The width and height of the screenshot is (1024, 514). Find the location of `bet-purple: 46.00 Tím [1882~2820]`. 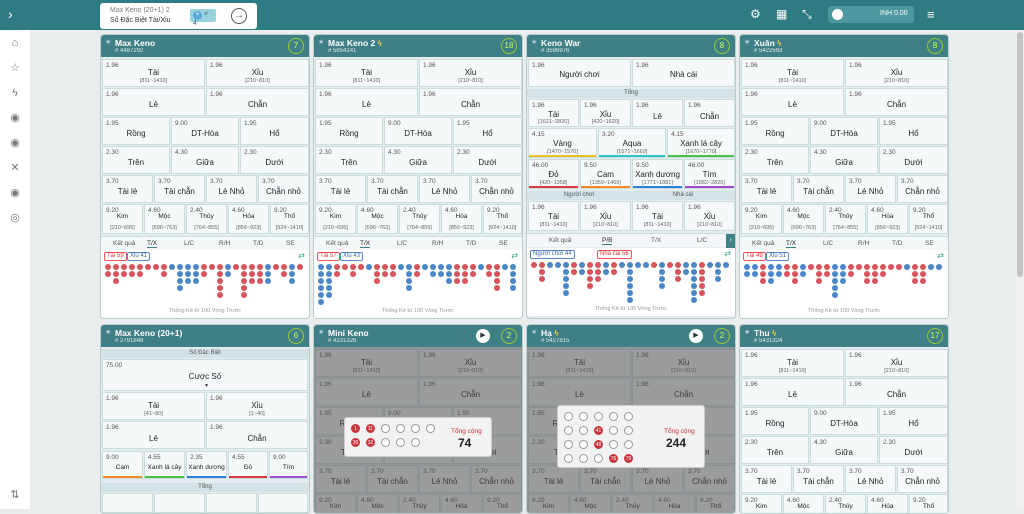

bet-purple: 46.00 Tím [1882~2820] is located at coordinates (709, 174).